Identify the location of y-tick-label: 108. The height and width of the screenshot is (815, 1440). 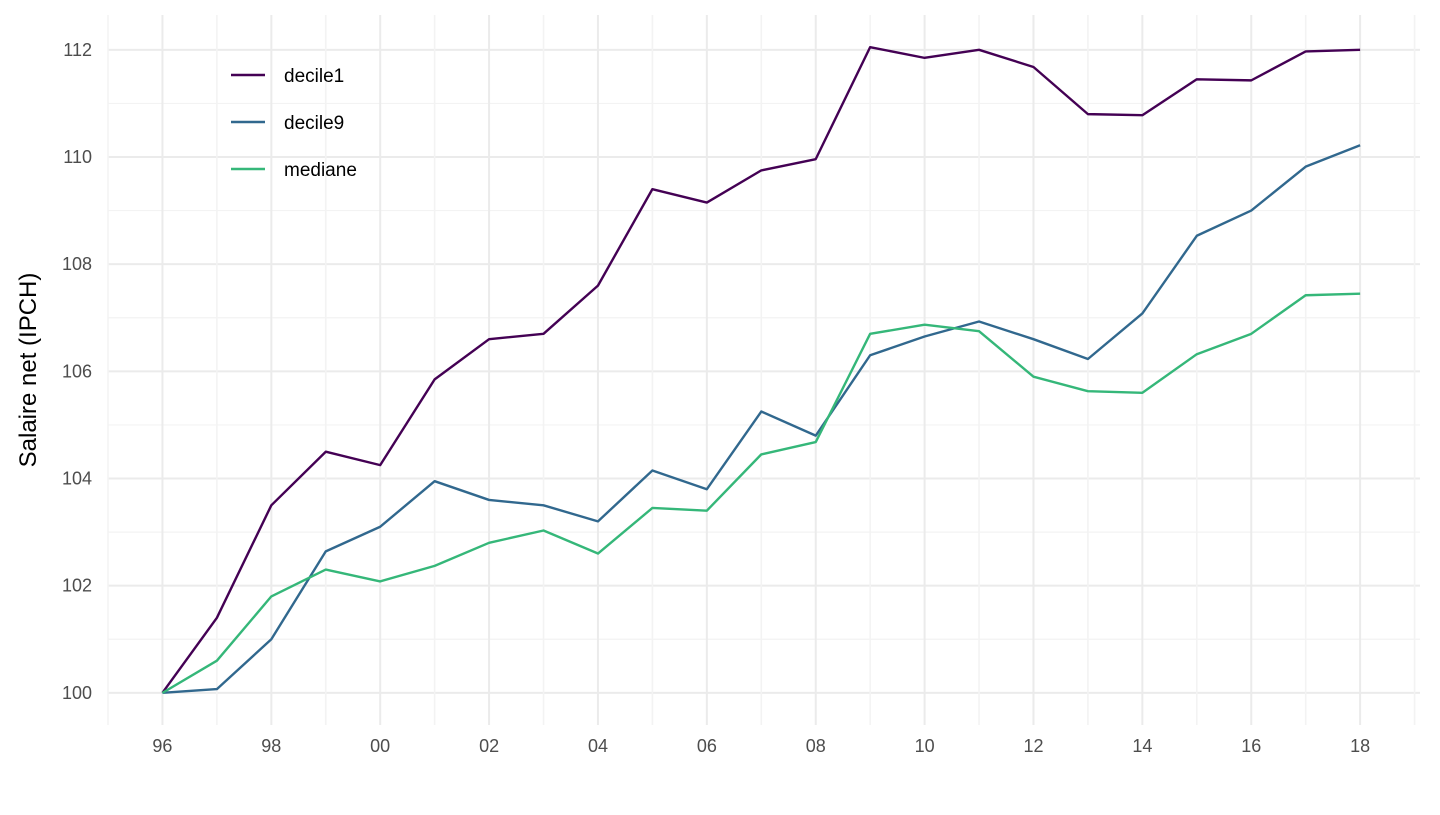
(77, 264).